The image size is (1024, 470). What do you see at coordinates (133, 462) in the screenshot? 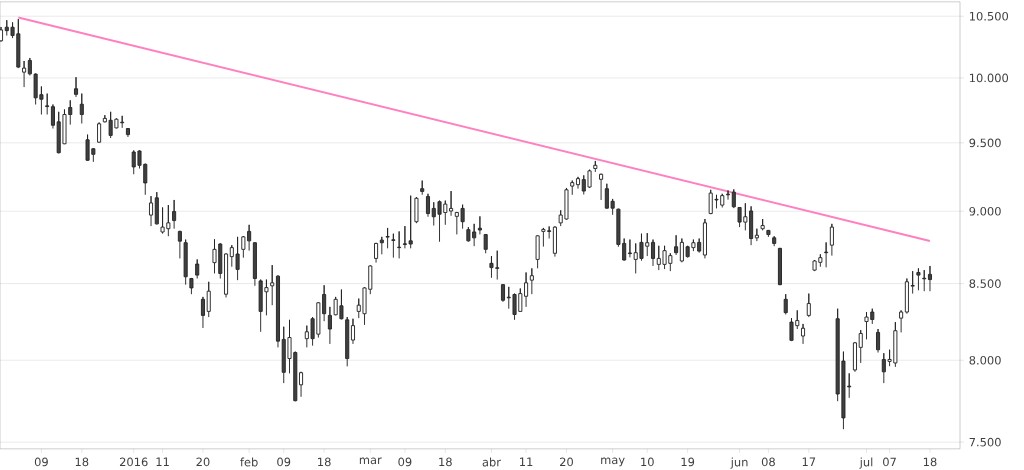
I see `x-tick-label: 2016` at bounding box center [133, 462].